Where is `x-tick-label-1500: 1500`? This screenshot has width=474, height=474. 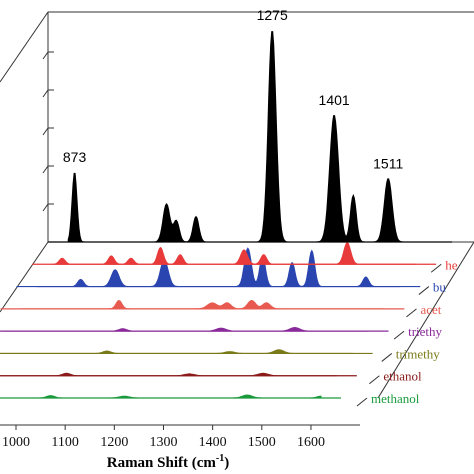
x-tick-label-1500: 1500 is located at coordinates (262, 442).